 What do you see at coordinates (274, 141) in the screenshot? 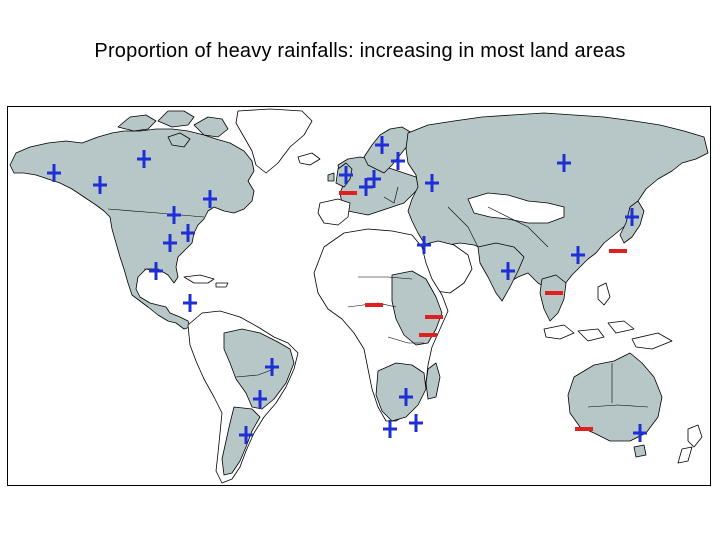
I see `land-greenland` at bounding box center [274, 141].